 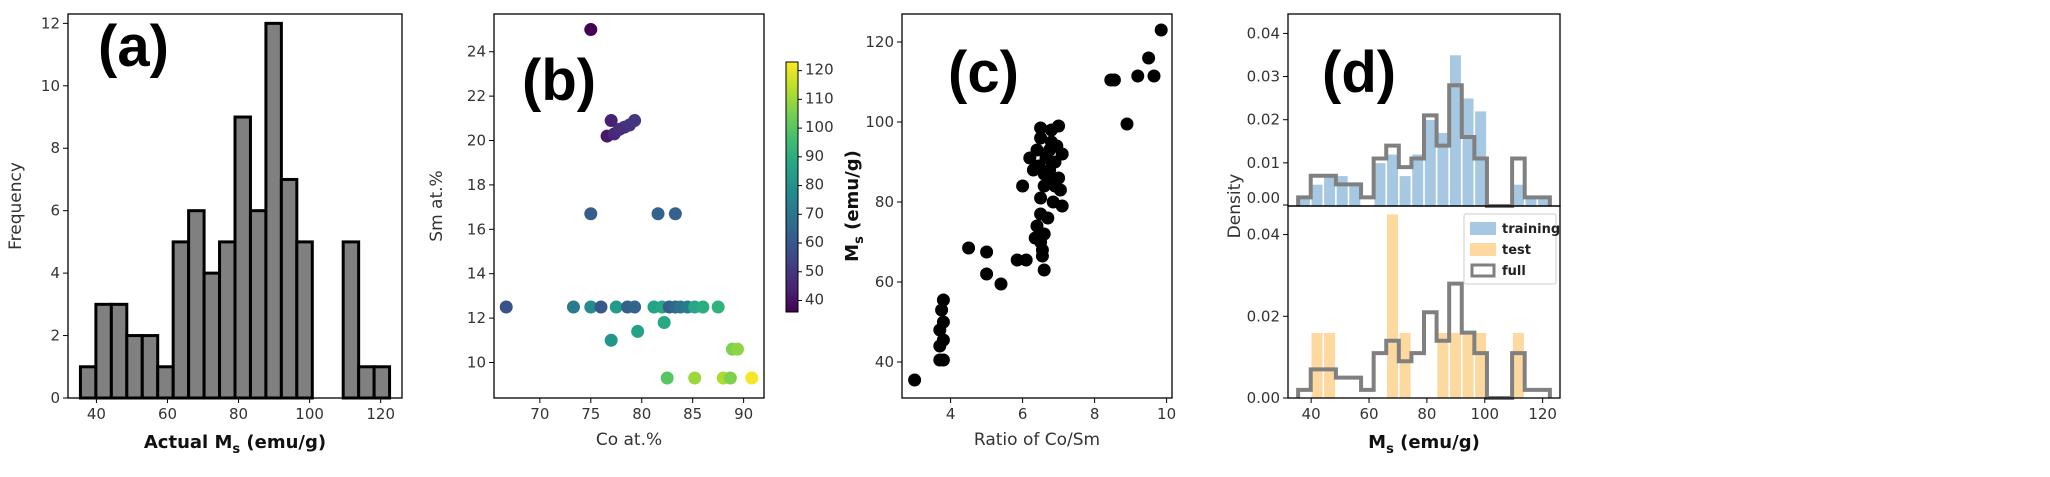 What do you see at coordinates (879, 122) in the screenshot?
I see `c-ytick-label: 100` at bounding box center [879, 122].